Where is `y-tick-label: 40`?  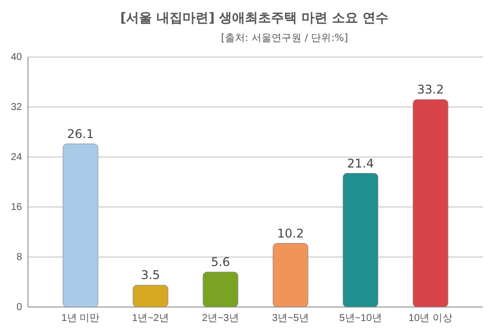
y-tick-label: 40 is located at coordinates (16, 58).